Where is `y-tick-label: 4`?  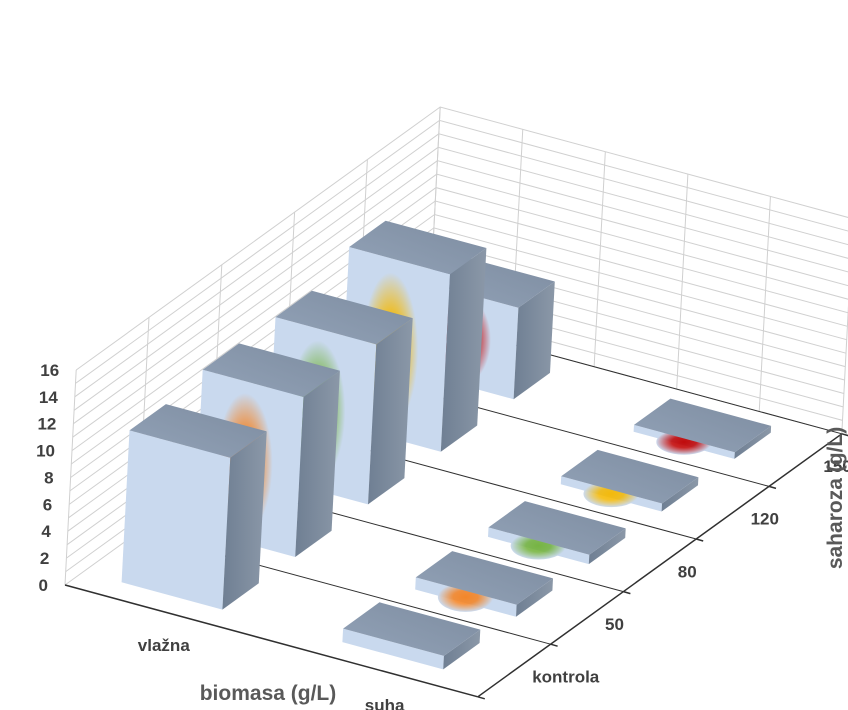
y-tick-label: 4 is located at coordinates (46, 531).